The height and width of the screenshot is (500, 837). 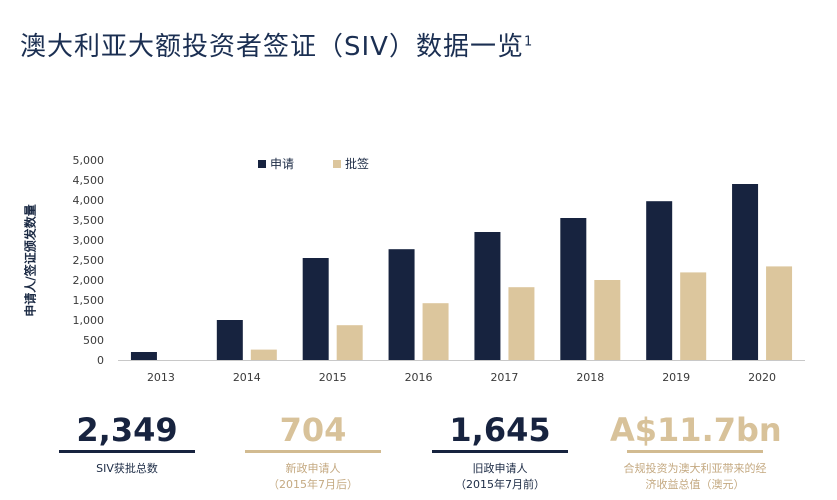 What do you see at coordinates (762, 377) in the screenshot?
I see `x-tick-label: 2020` at bounding box center [762, 377].